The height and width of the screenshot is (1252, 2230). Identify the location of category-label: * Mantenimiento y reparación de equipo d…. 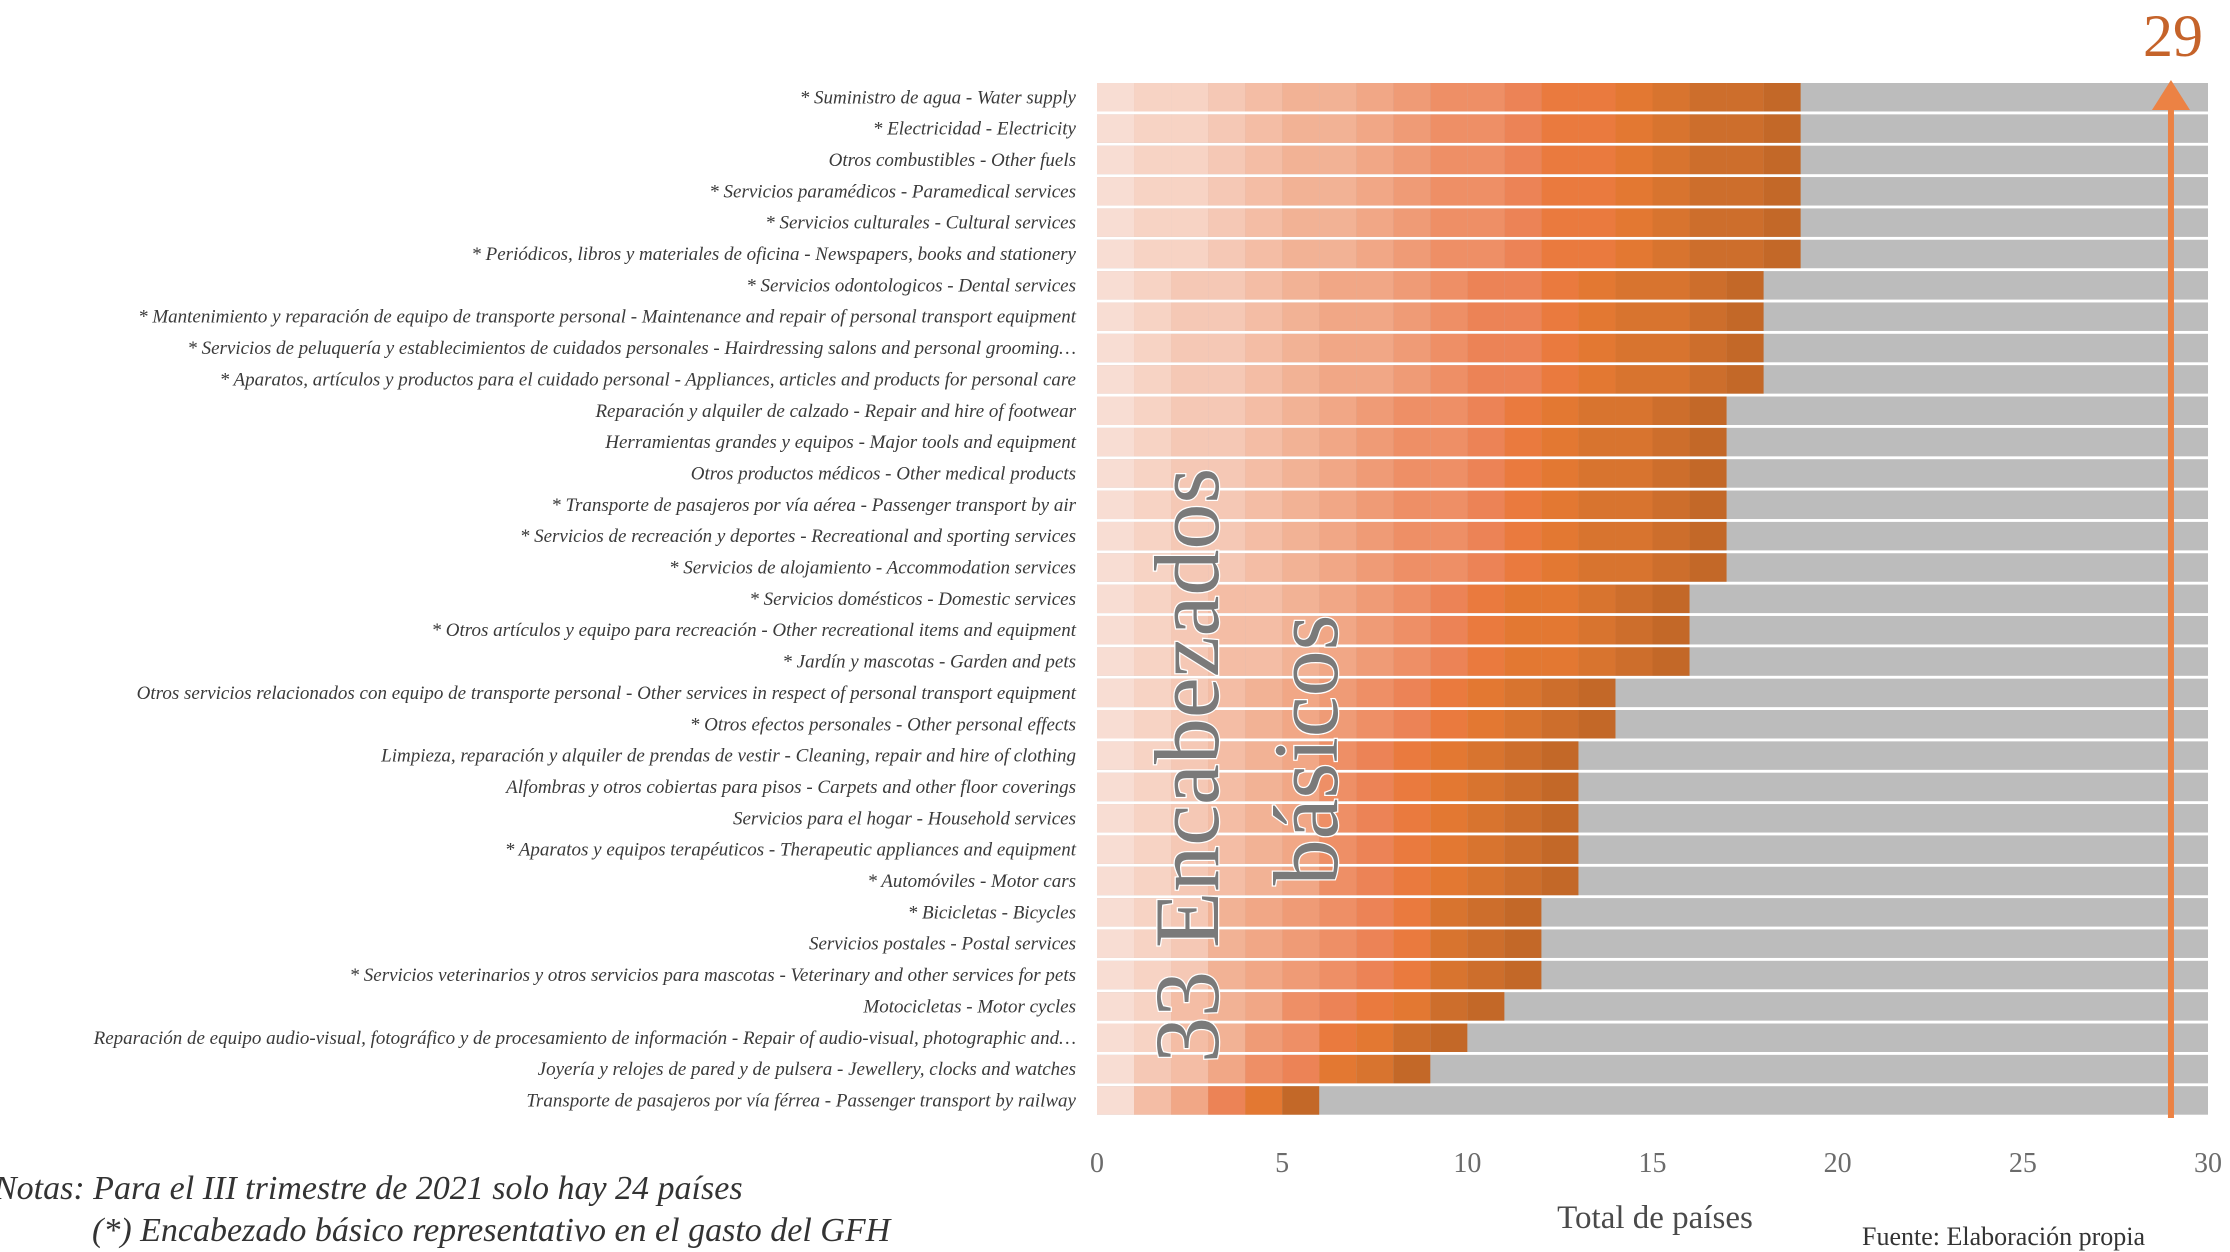
(607, 317).